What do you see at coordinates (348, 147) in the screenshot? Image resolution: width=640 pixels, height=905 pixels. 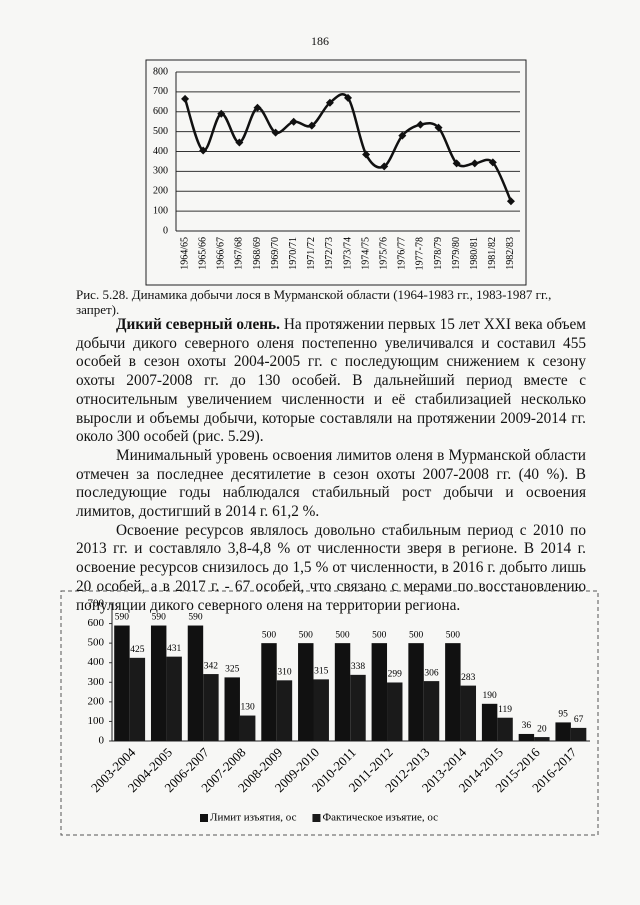 I see `data-line` at bounding box center [348, 147].